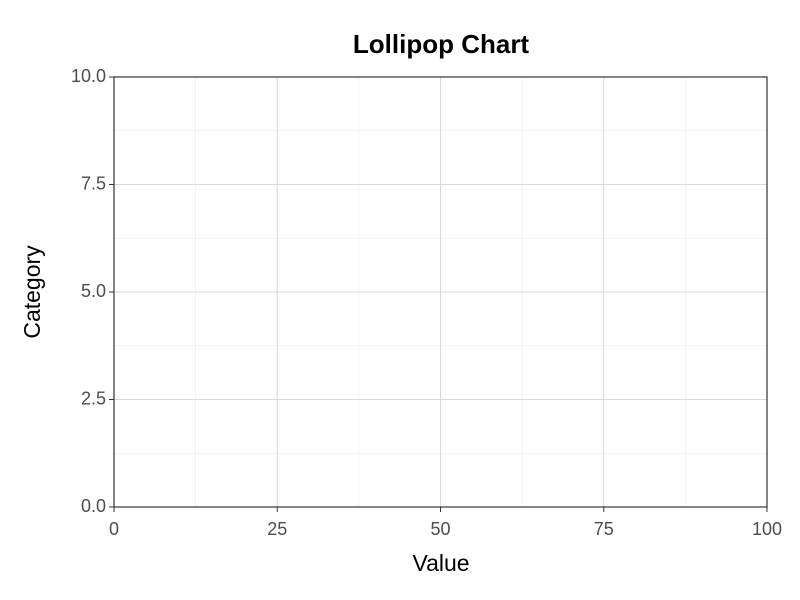  Describe the element at coordinates (93, 291) in the screenshot. I see `y-tick-label: 5.0` at that location.